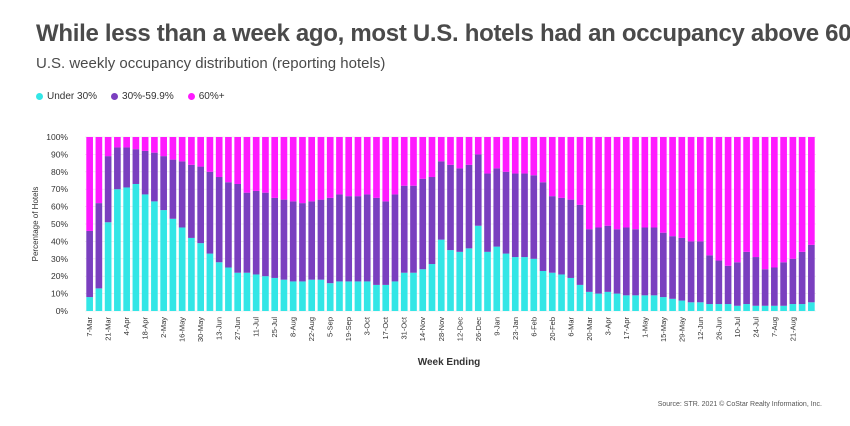  What do you see at coordinates (449, 362) in the screenshot?
I see `x-axis-label: Week Ending` at bounding box center [449, 362].